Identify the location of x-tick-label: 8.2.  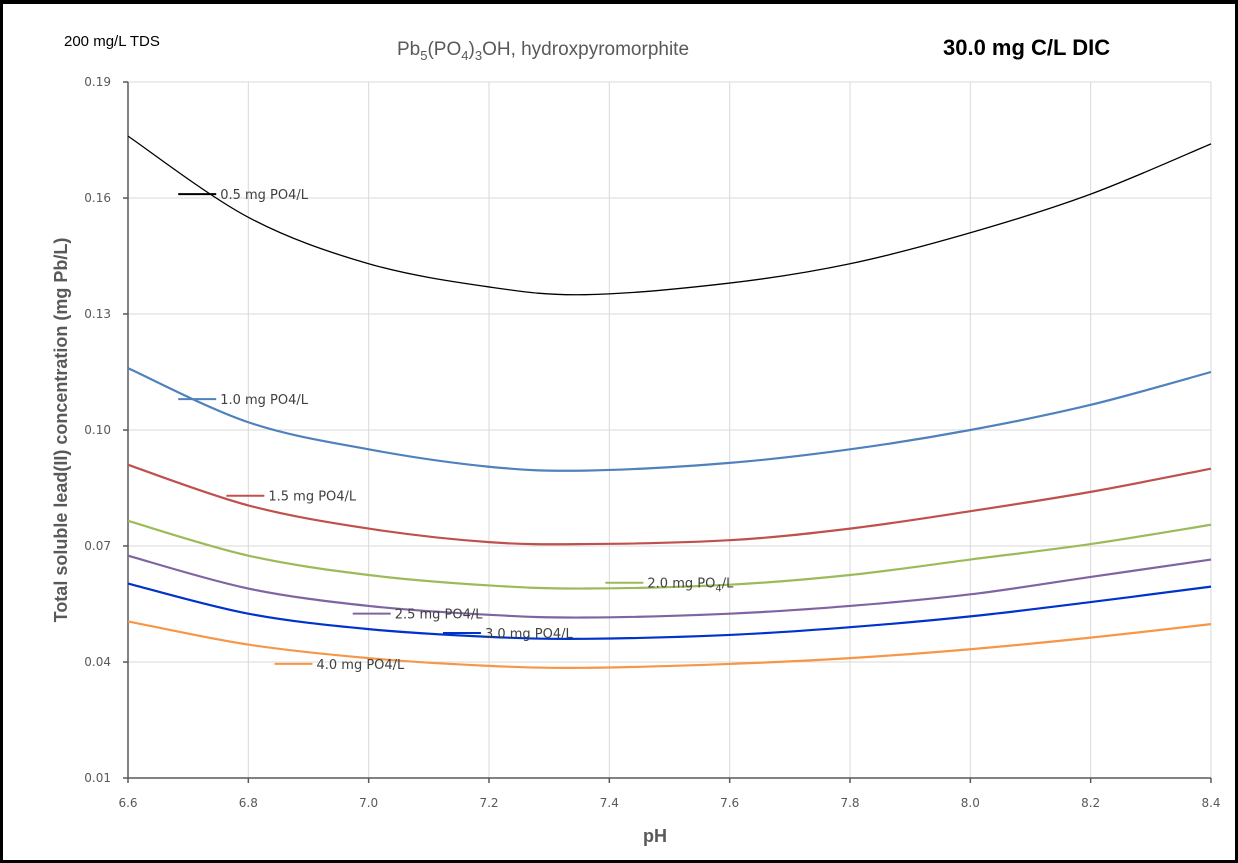
(1090, 803).